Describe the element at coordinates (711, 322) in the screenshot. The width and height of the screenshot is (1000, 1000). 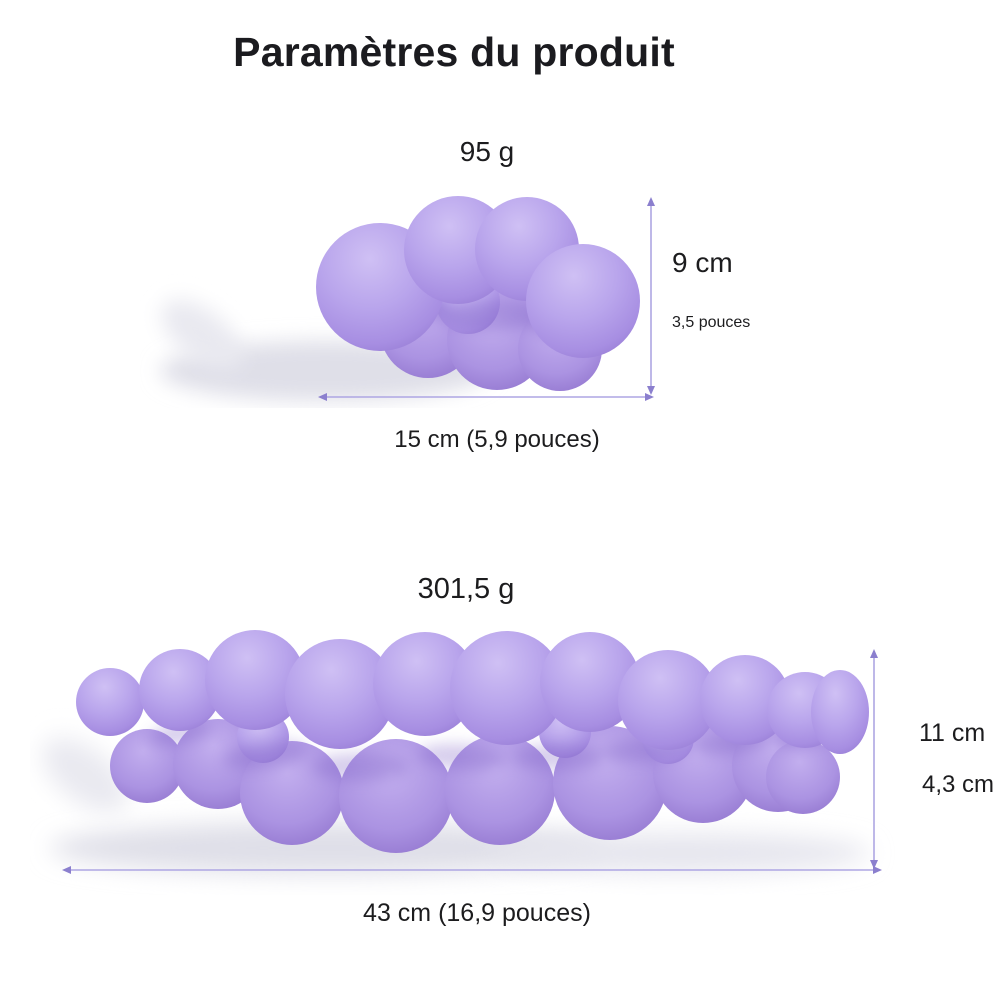
I see `small-cloud-height-alt-label: 3,5 pouces` at that location.